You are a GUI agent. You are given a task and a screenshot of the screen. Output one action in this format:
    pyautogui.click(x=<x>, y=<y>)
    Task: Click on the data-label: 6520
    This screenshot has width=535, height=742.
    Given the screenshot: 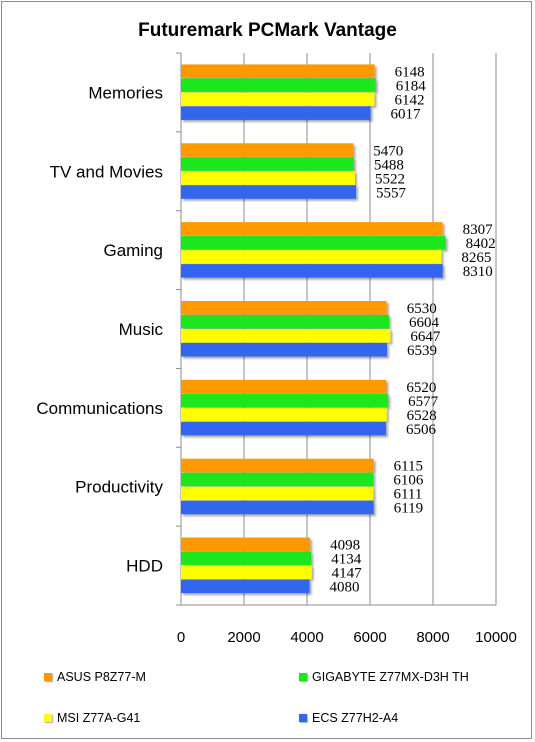 What is the action you would take?
    pyautogui.click(x=421, y=388)
    